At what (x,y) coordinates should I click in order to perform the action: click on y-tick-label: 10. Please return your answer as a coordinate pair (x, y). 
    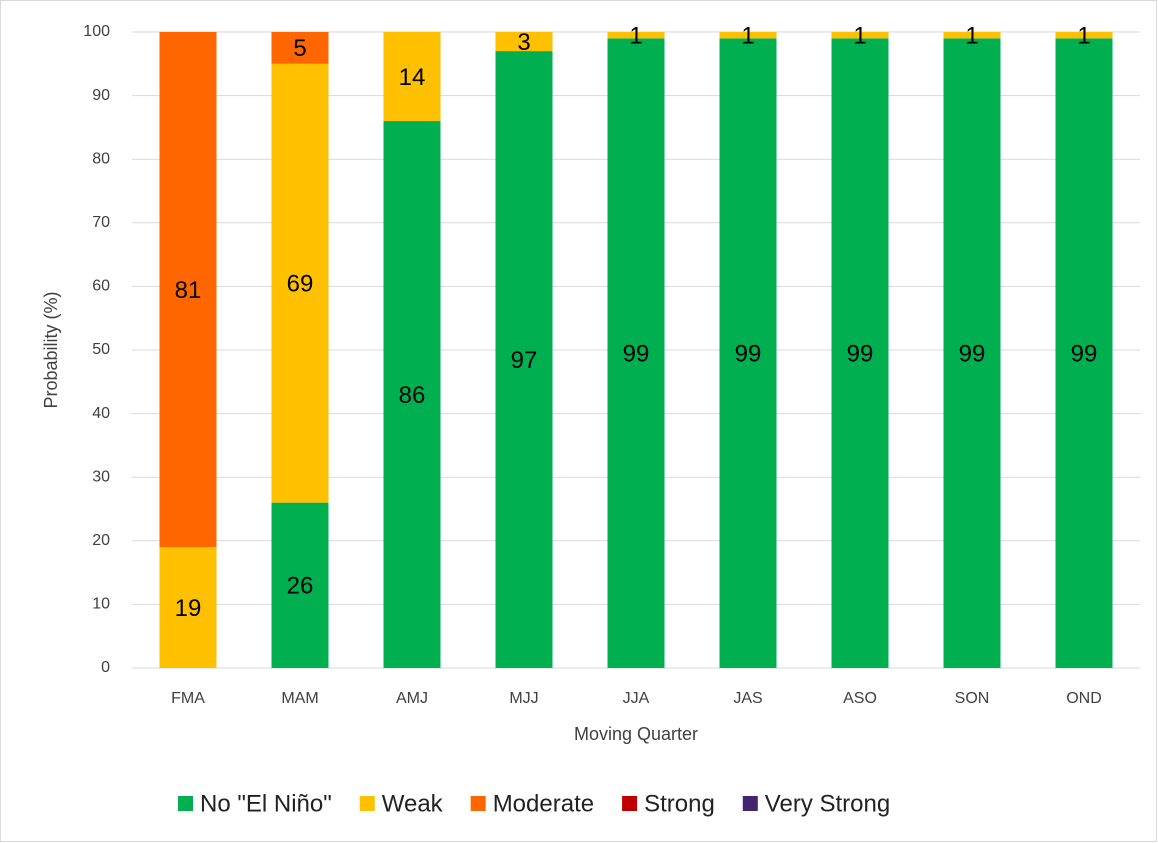
    Looking at the image, I should click on (101, 604).